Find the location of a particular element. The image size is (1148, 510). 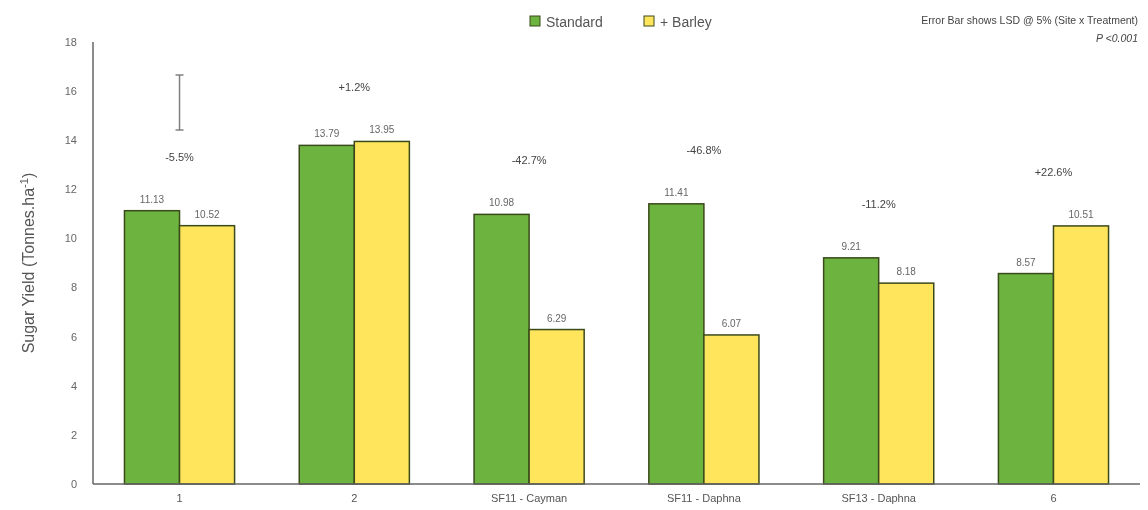

data-label: 13.95 is located at coordinates (382, 130).